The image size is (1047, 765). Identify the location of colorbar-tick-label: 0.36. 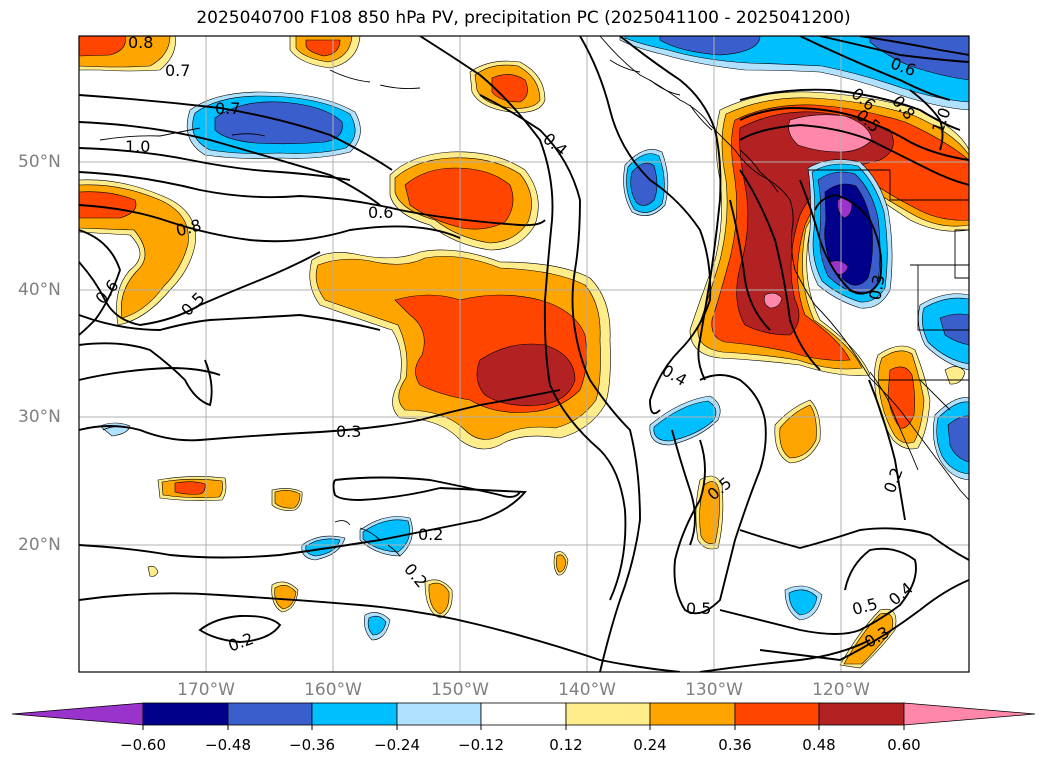
(735, 745).